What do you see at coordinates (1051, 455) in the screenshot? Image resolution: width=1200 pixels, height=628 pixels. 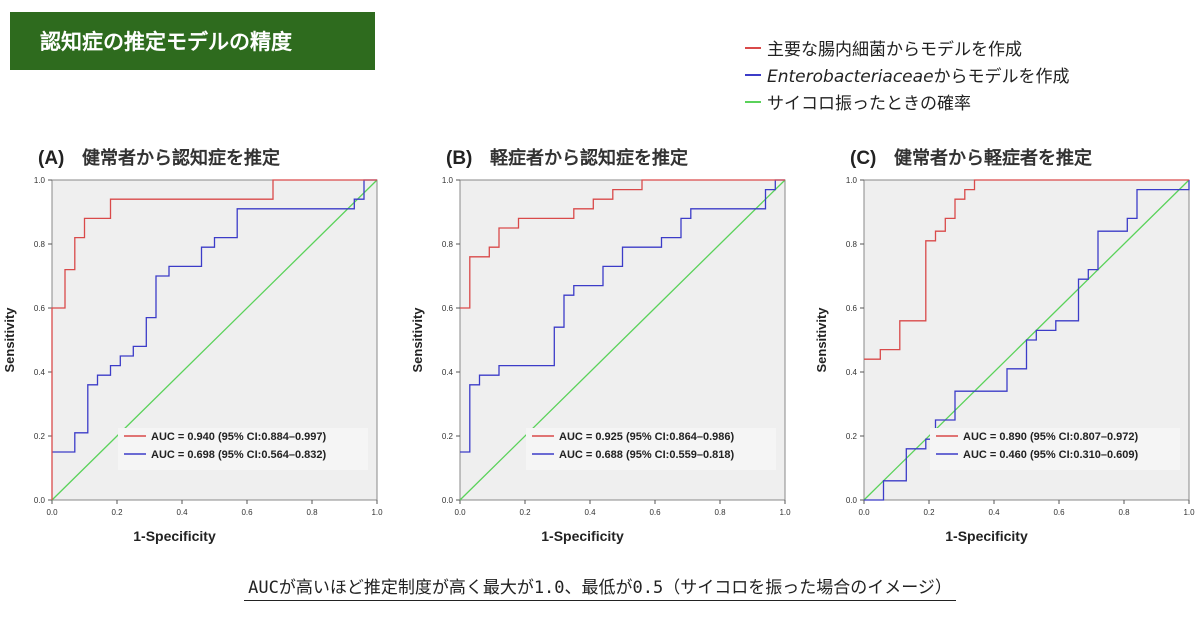 I see `auc-legend-label: AUC = 0.460 (95% CI:0.310–0.609)` at bounding box center [1051, 455].